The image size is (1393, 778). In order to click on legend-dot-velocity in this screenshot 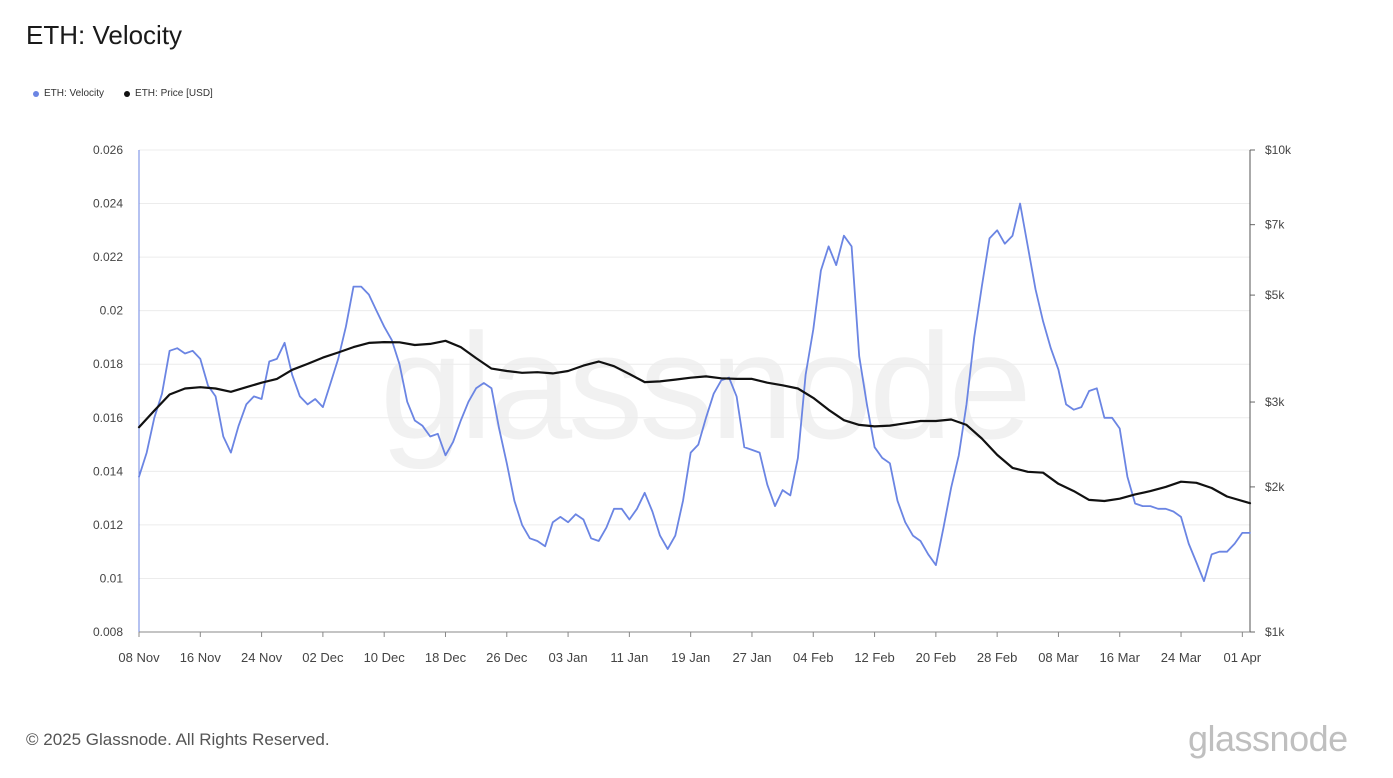, I will do `click(36, 93)`.